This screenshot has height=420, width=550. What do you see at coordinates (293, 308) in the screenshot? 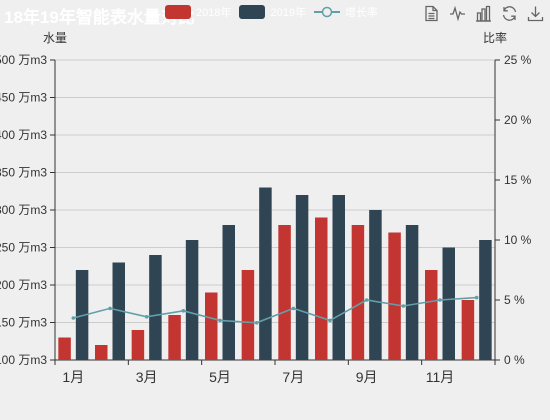
I see `point-增长率-7月` at bounding box center [293, 308].